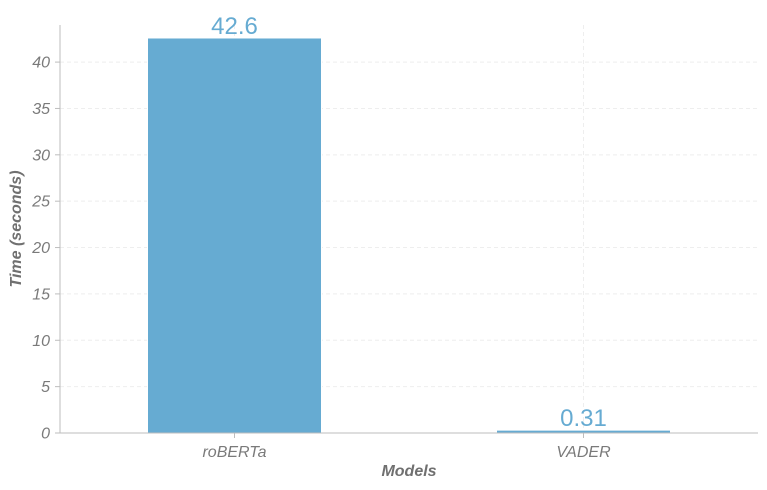 This screenshot has height=490, width=767. I want to click on y-tick-label: 10, so click(41, 341).